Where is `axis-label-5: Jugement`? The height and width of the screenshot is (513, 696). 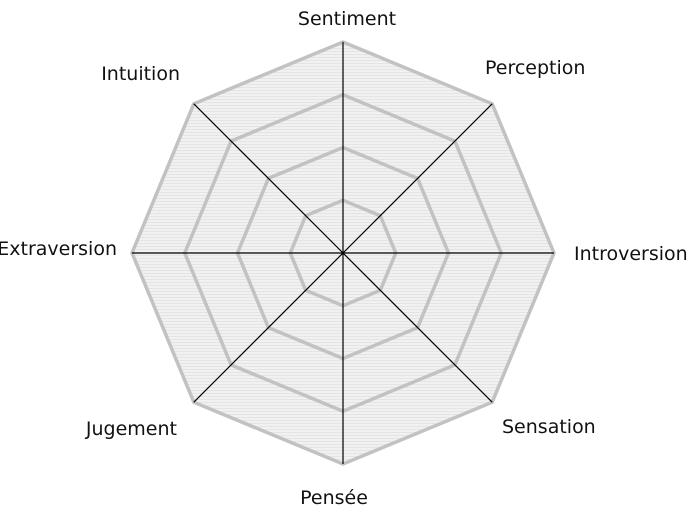 axis-label-5: Jugement is located at coordinates (131, 429).